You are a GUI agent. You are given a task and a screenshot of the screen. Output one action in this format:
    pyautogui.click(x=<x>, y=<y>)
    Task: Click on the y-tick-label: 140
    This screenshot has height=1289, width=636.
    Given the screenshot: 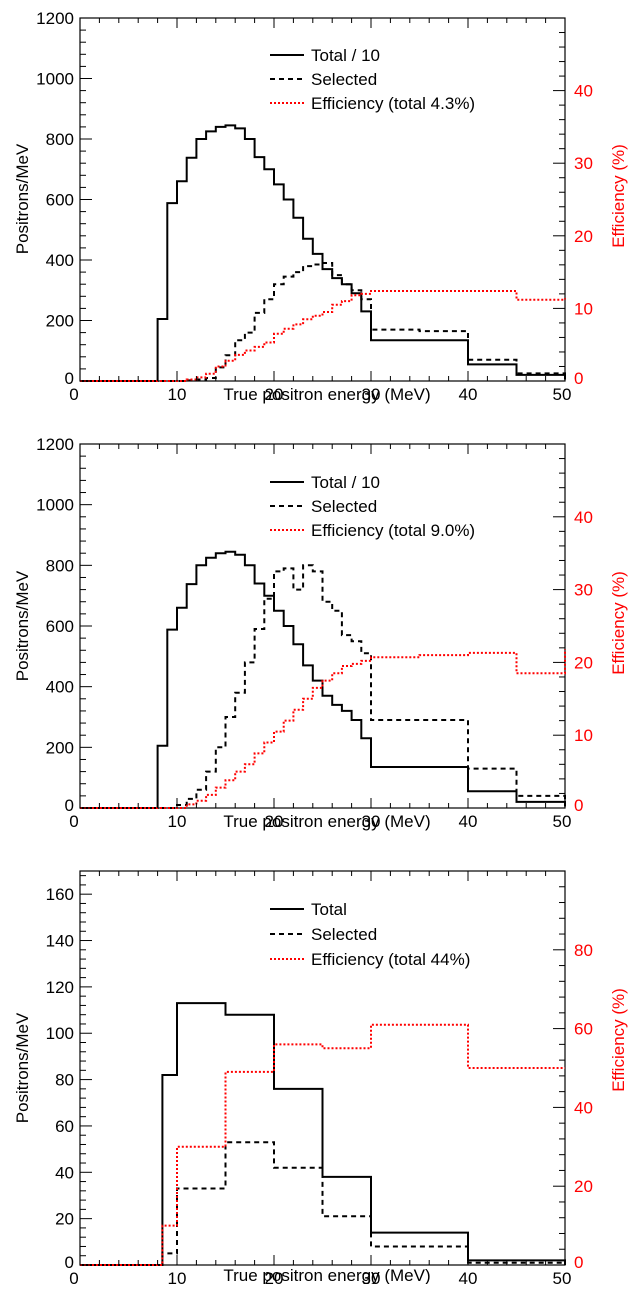 What is the action you would take?
    pyautogui.click(x=60, y=941)
    